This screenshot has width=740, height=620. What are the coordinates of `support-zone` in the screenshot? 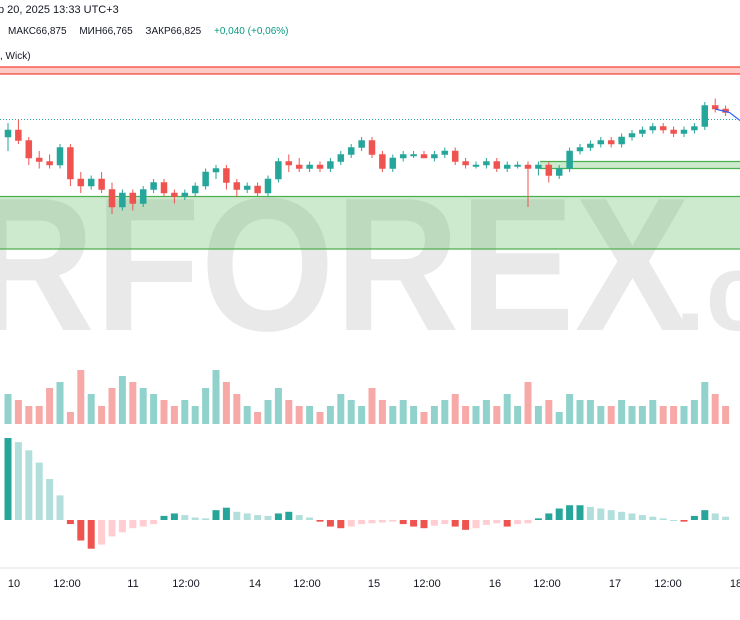 It's located at (640, 165).